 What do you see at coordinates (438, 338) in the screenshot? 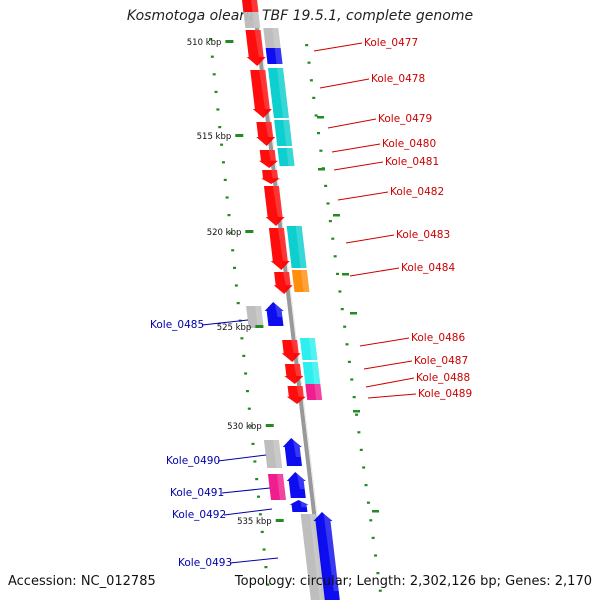
I see `gene-label-kole-0486: Kole_0486` at bounding box center [438, 338].